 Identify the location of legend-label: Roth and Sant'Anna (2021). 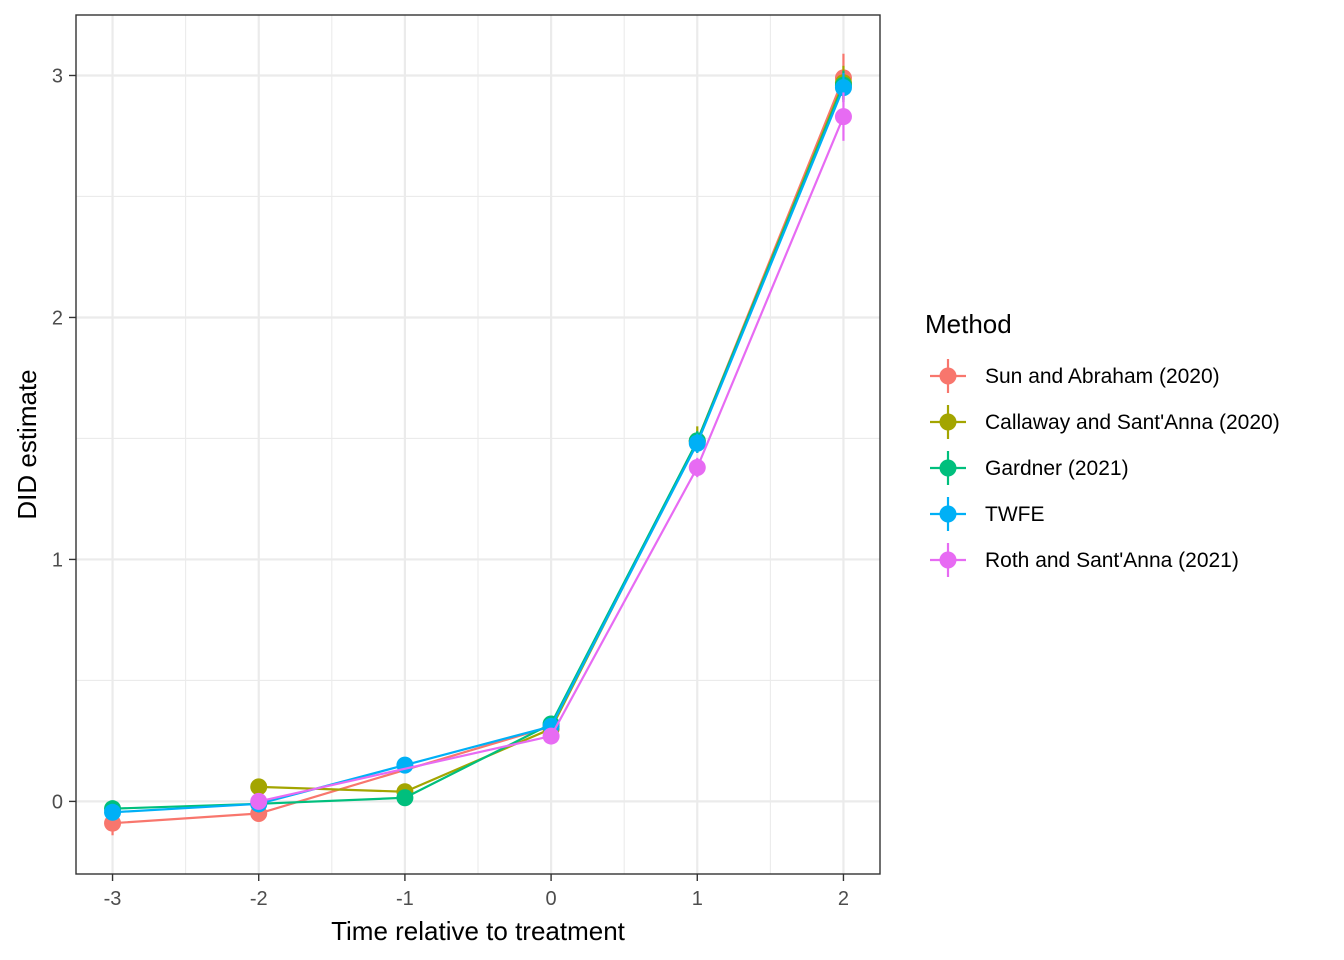
(1112, 560).